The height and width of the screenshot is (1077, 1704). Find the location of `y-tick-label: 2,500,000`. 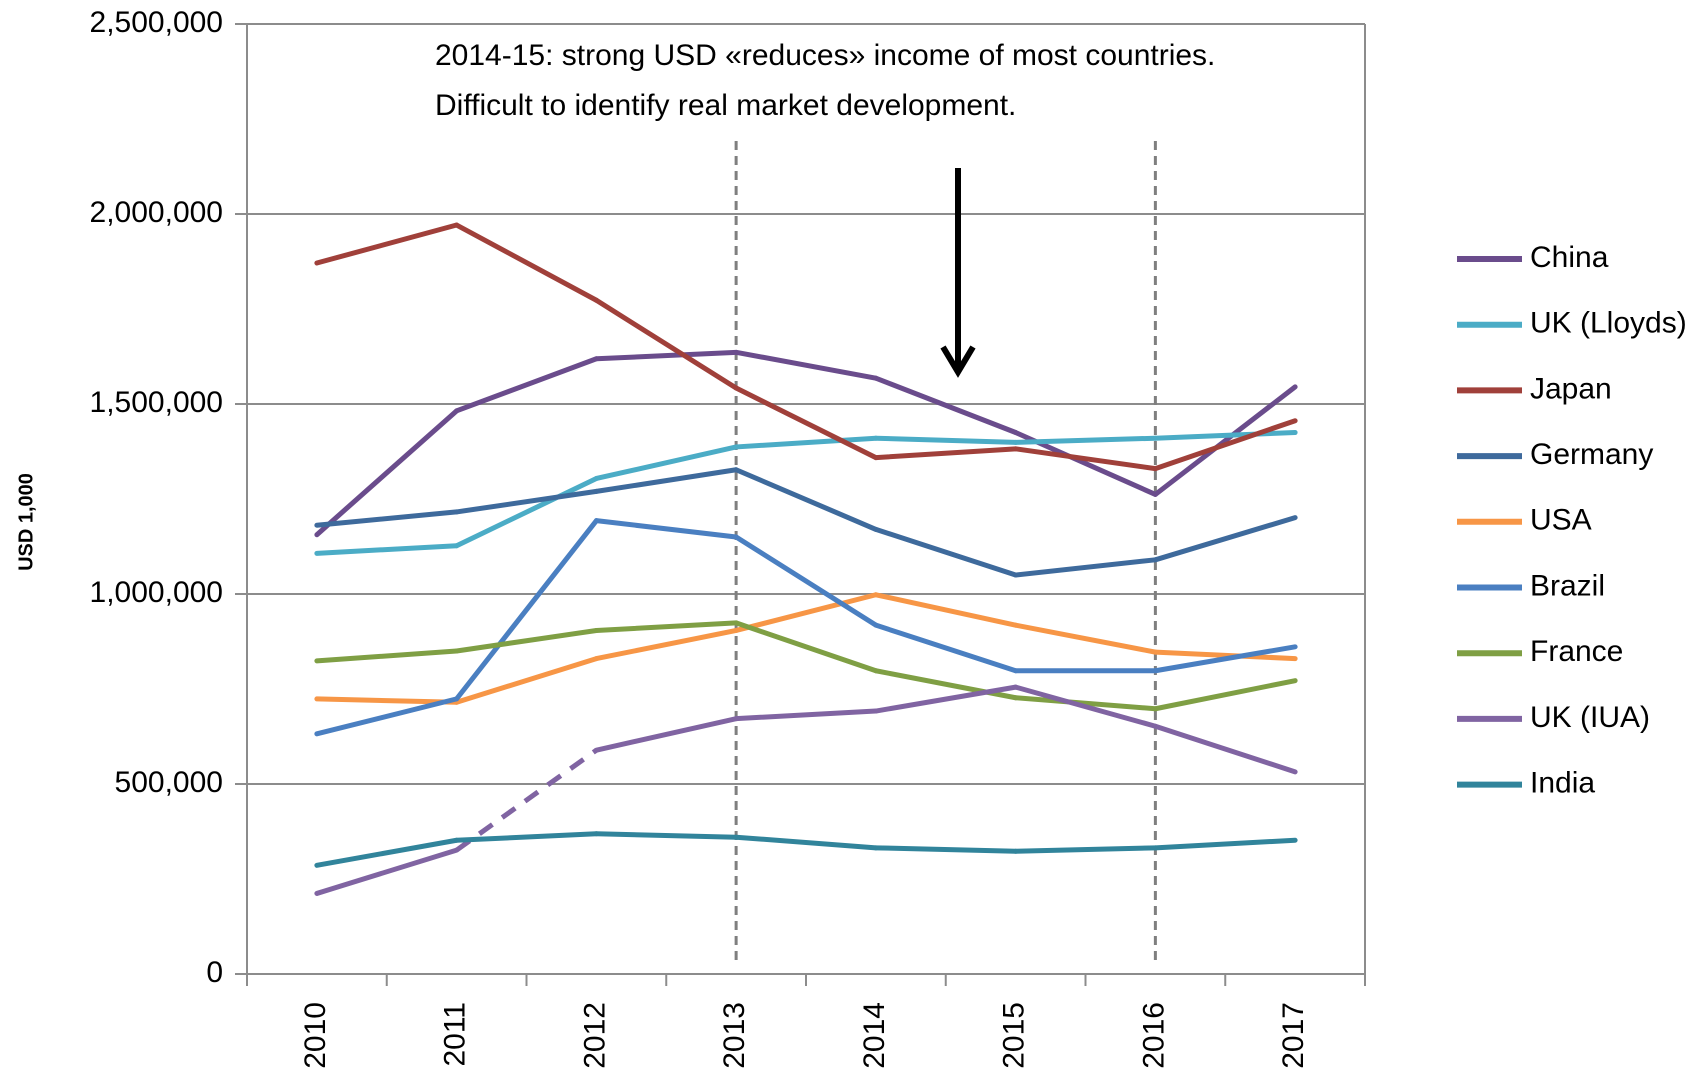

y-tick-label: 2,500,000 is located at coordinates (156, 22).